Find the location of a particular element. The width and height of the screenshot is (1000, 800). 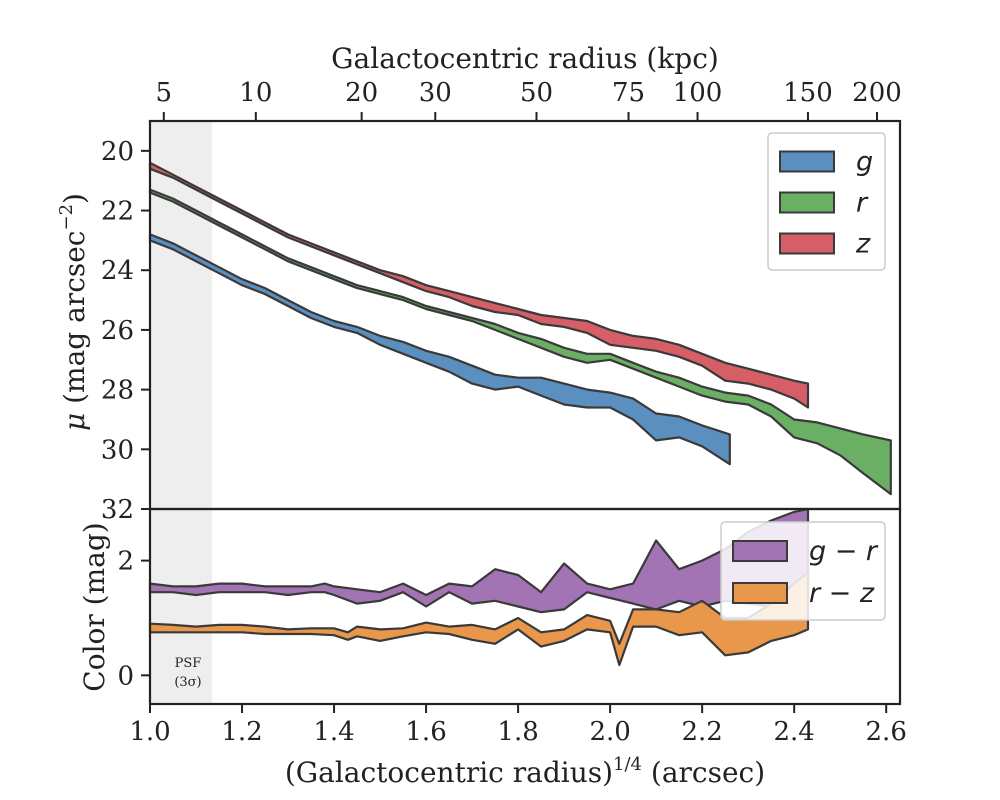

top-x-tick-label: 75 is located at coordinates (628, 93).